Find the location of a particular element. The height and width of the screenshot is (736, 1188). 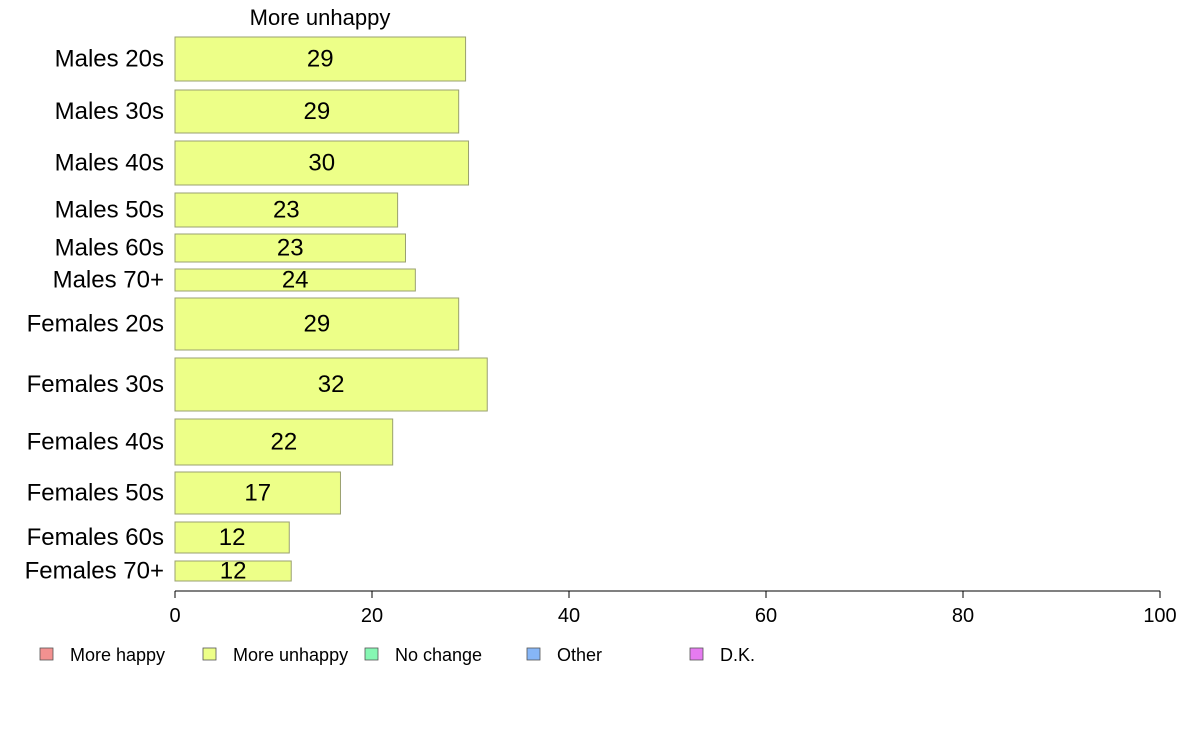

bar-males-70plus is located at coordinates (295, 280).